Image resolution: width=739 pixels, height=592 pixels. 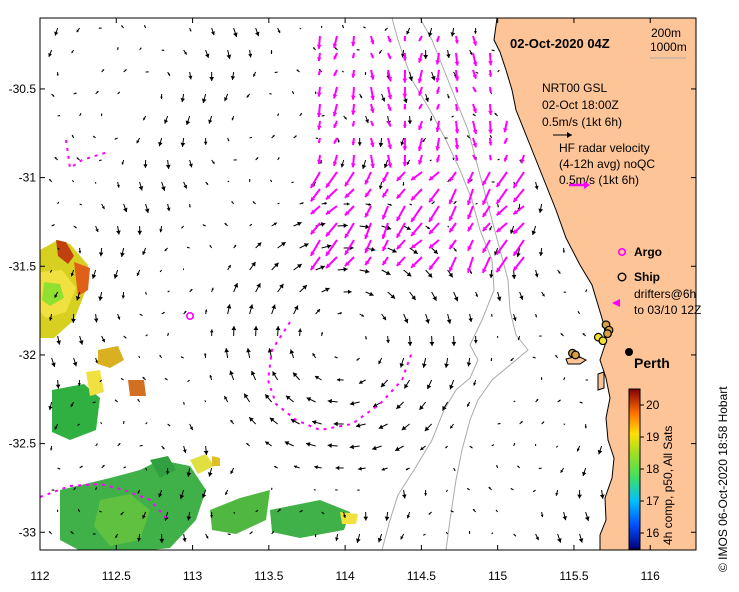 What do you see at coordinates (616, 303) in the screenshot?
I see `drifter-legend-icon` at bounding box center [616, 303].